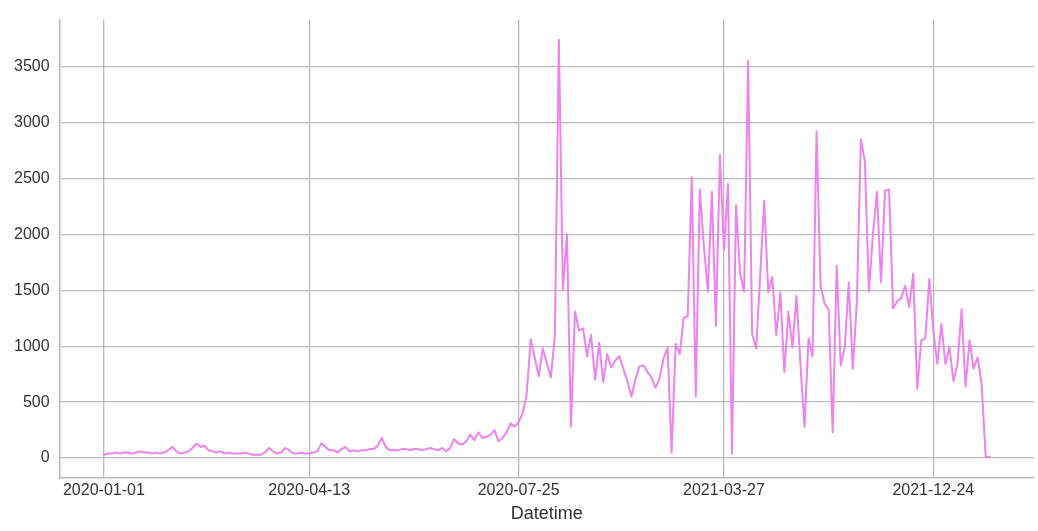 The width and height of the screenshot is (1038, 531). What do you see at coordinates (36, 401) in the screenshot?
I see `y-tick-label: 500` at bounding box center [36, 401].